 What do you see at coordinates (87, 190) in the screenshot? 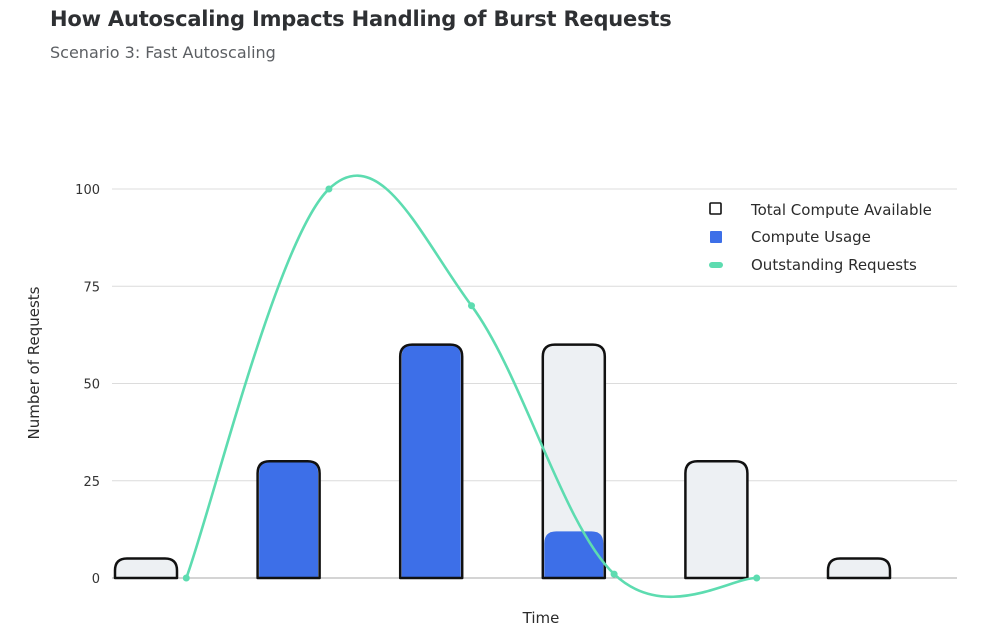
I see `y-tick-label: 100` at bounding box center [87, 190].